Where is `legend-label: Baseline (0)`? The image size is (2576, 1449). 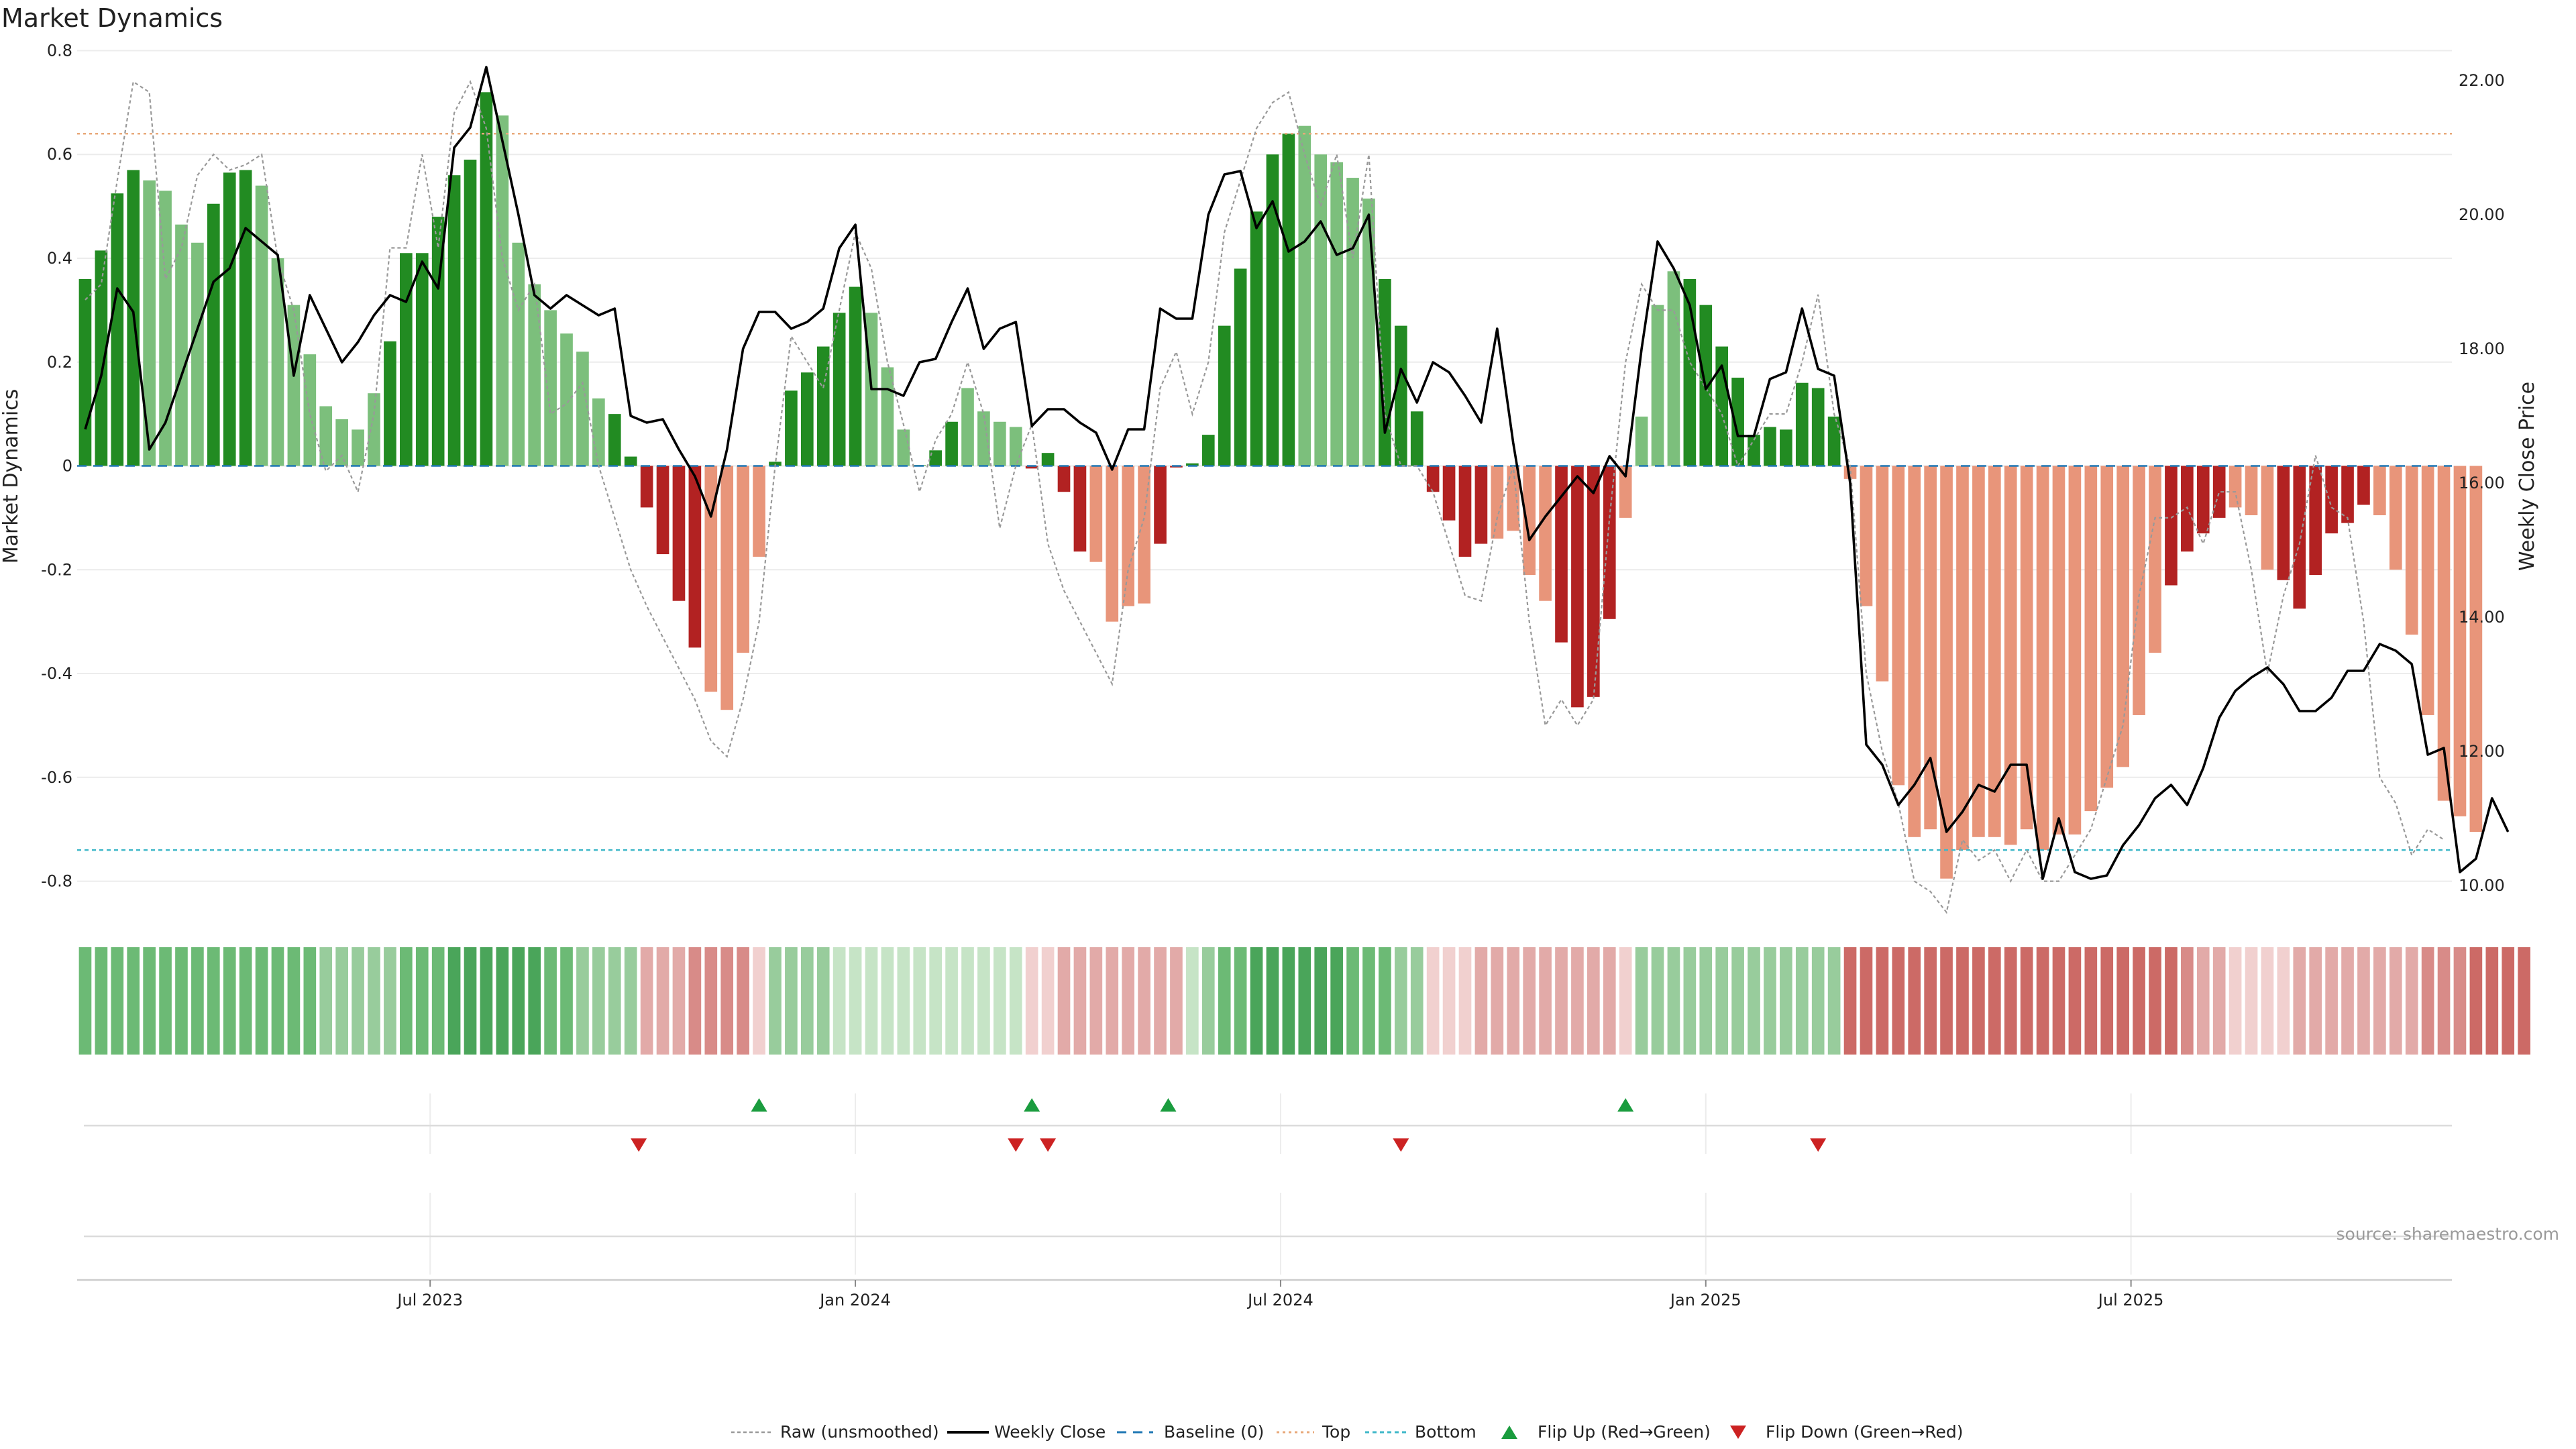 legend-label: Baseline (0) is located at coordinates (1214, 1432).